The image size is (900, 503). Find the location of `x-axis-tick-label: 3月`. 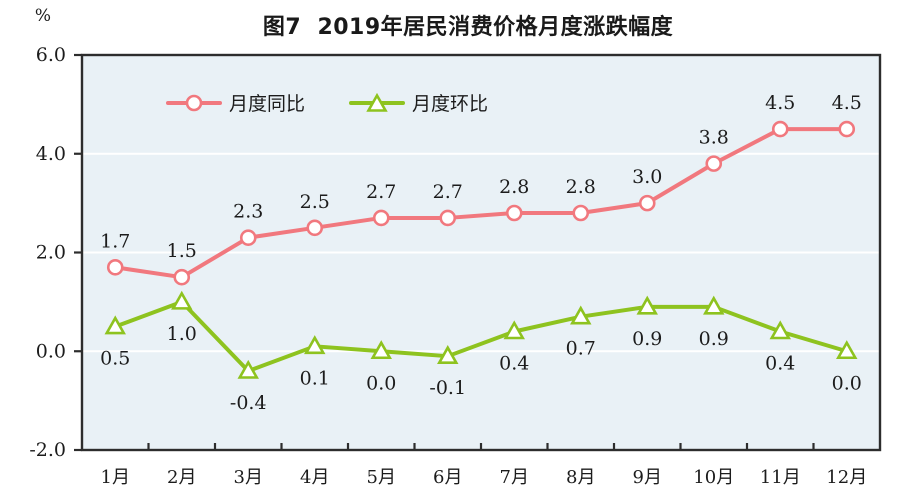

x-axis-tick-label: 3月 is located at coordinates (248, 477).